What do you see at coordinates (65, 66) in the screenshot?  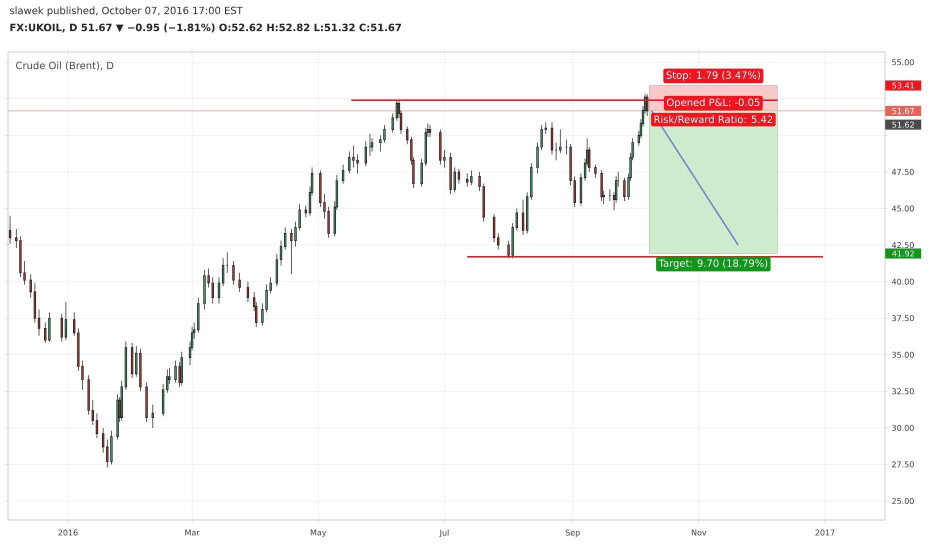 I see `annotation: Crude Oil (Brent), D` at bounding box center [65, 66].